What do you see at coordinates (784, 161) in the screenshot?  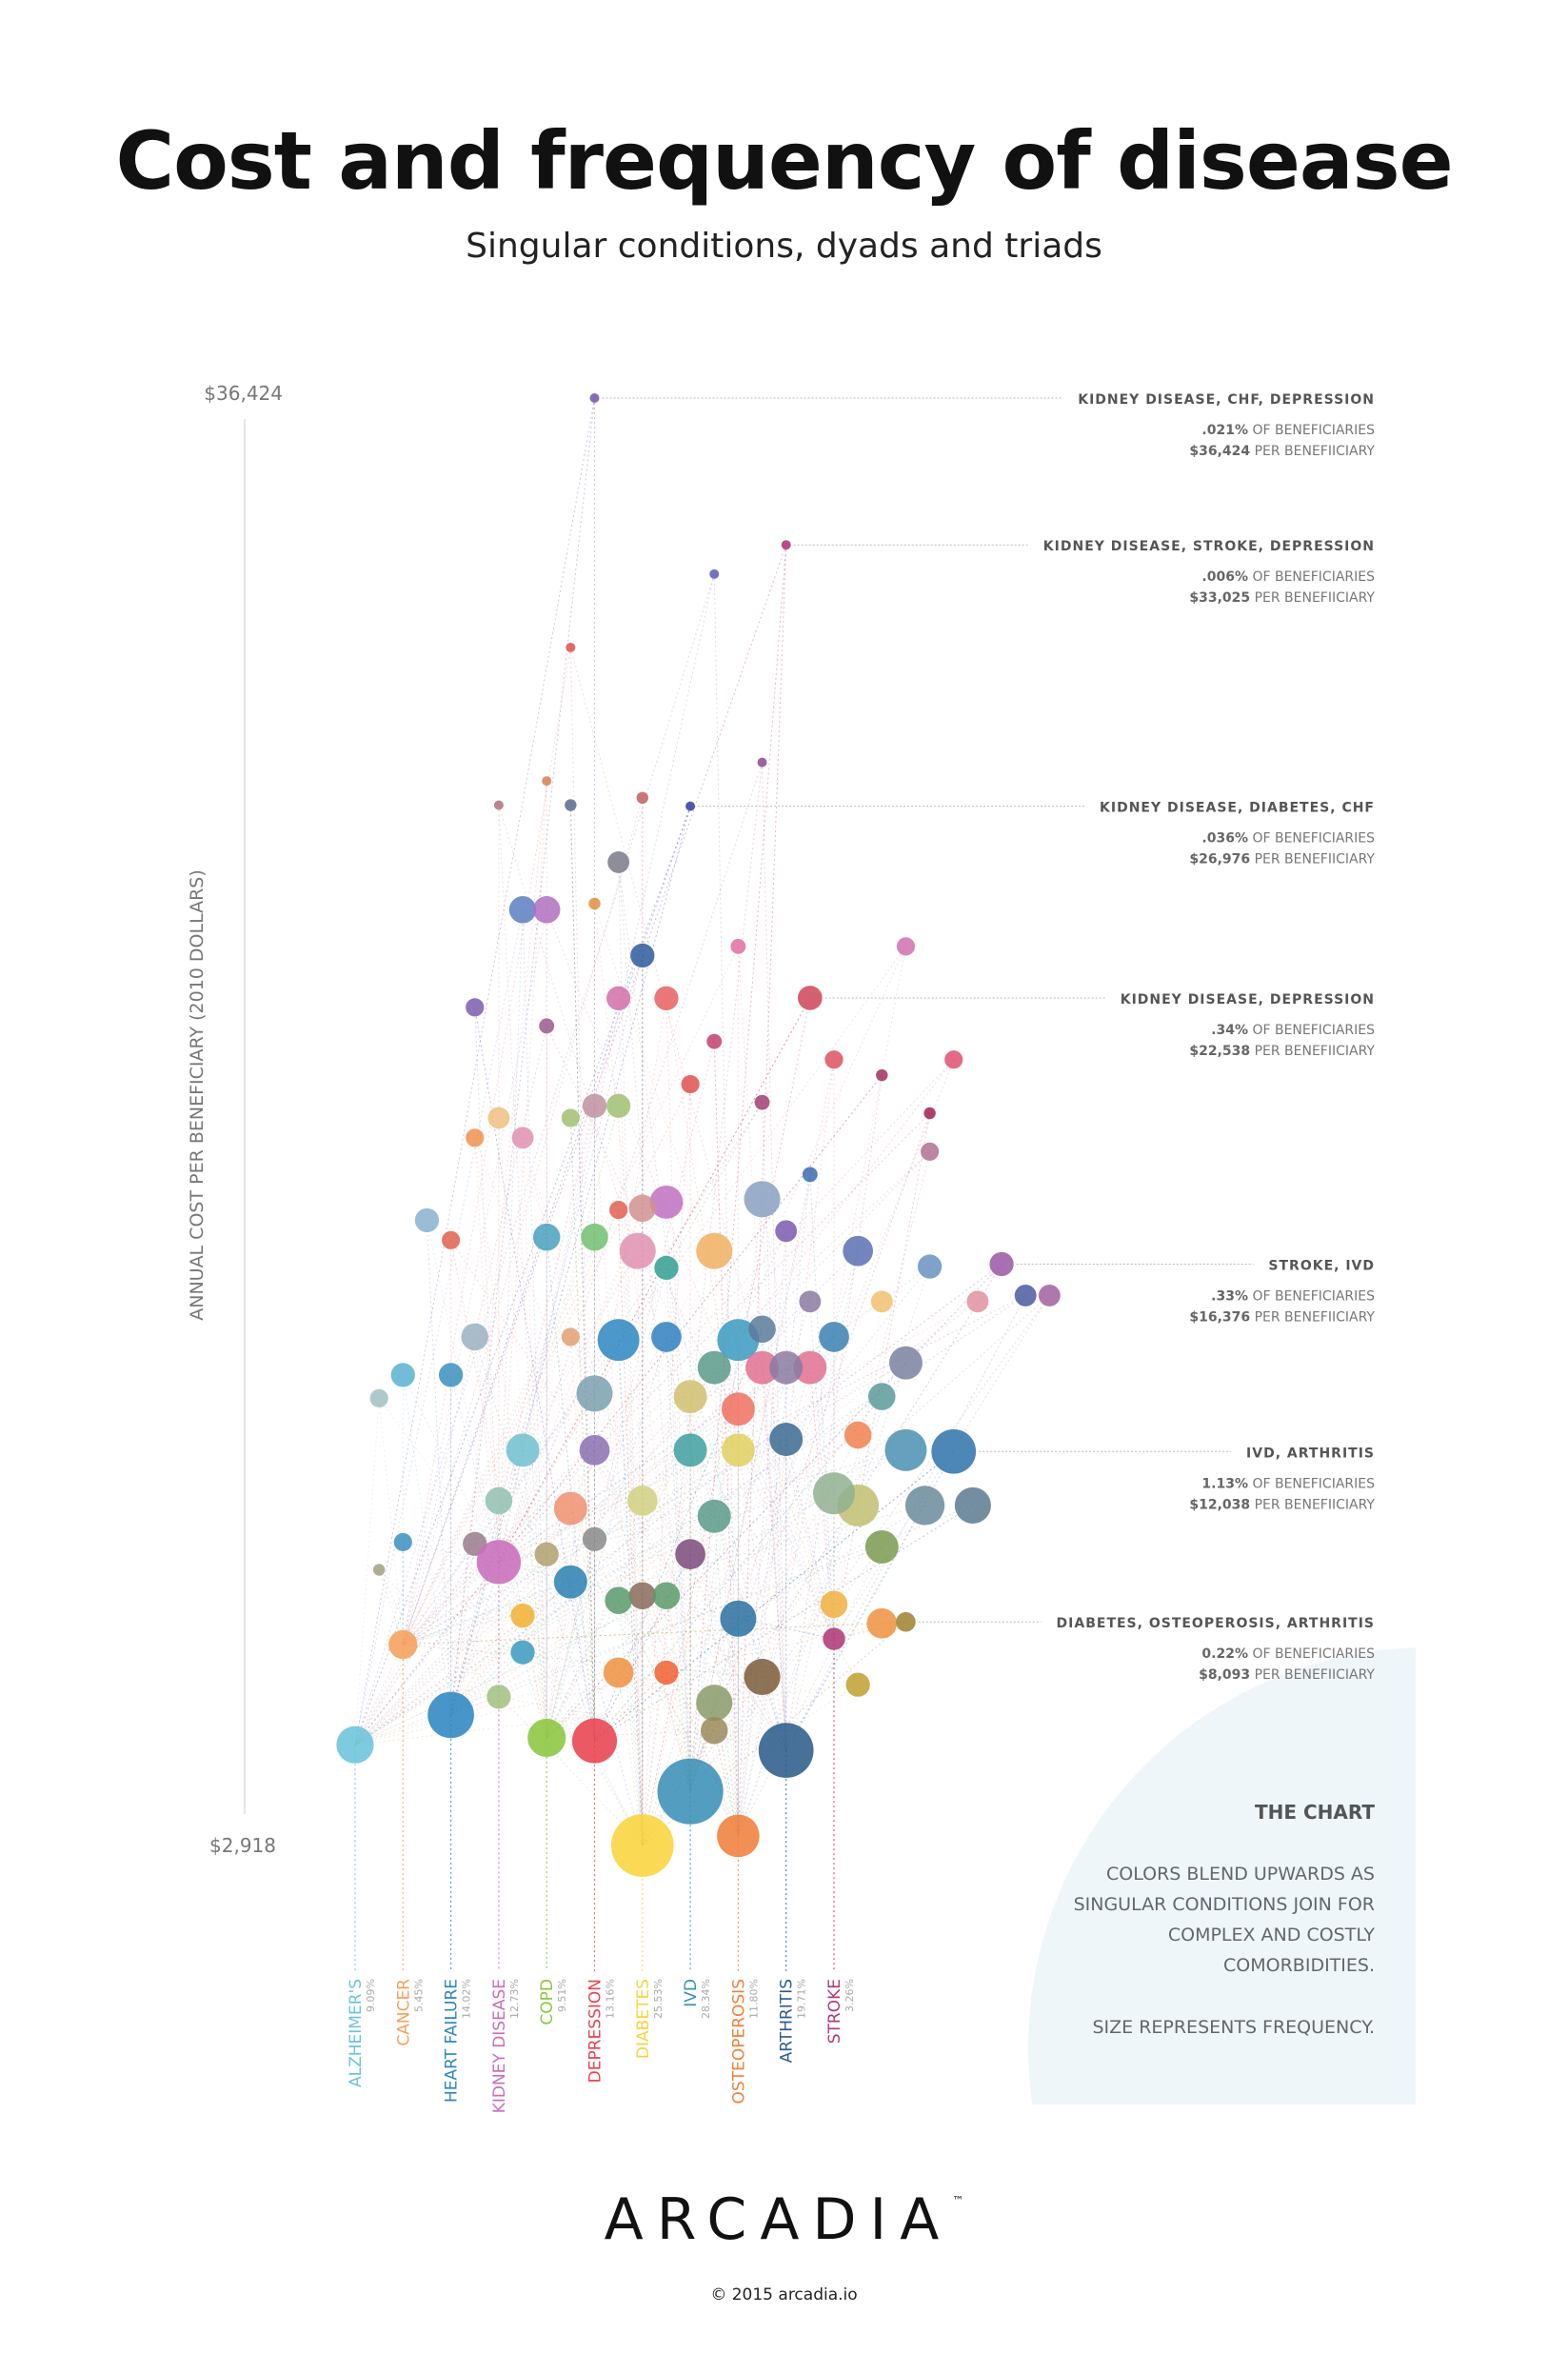 I see `page-title: Cost and frequency of disease` at bounding box center [784, 161].